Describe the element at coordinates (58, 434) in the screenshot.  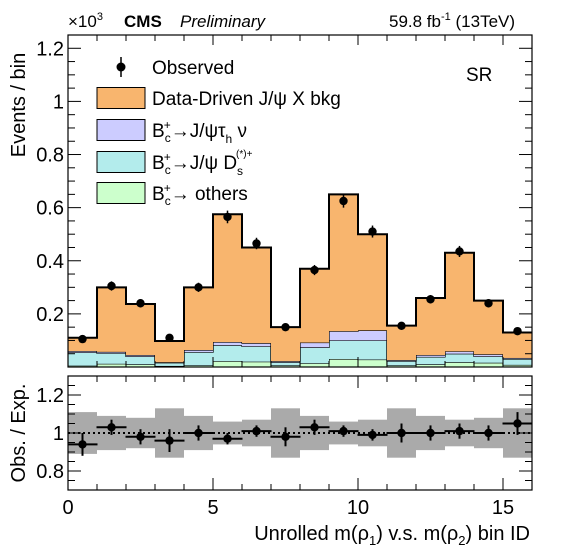
I see `lower-y-tick-label: 1` at that location.